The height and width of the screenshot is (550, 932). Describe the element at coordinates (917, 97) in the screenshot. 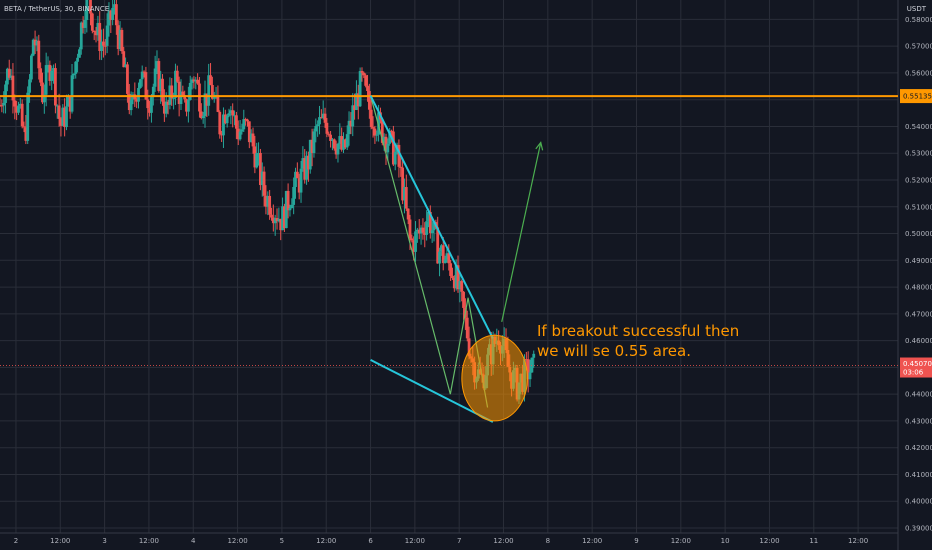

I see `resistance-price-tag-label: 0.55135` at that location.